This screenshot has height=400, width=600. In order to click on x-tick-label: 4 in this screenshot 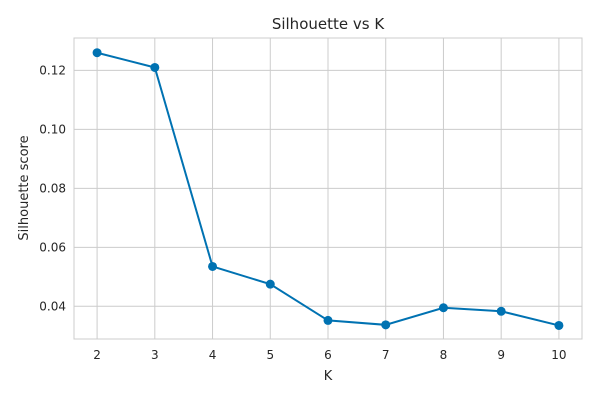, I will do `click(213, 355)`.